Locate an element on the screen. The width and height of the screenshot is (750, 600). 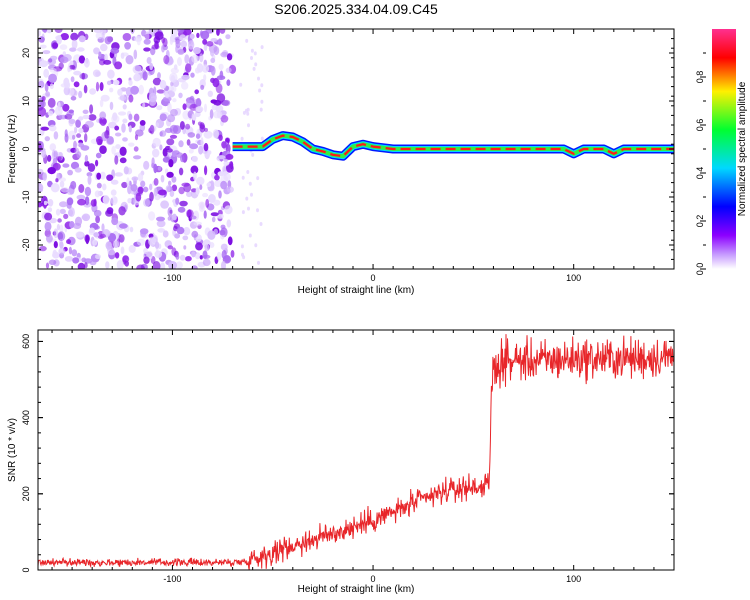
colorbar-tick-label: 0.2 is located at coordinates (700, 221).